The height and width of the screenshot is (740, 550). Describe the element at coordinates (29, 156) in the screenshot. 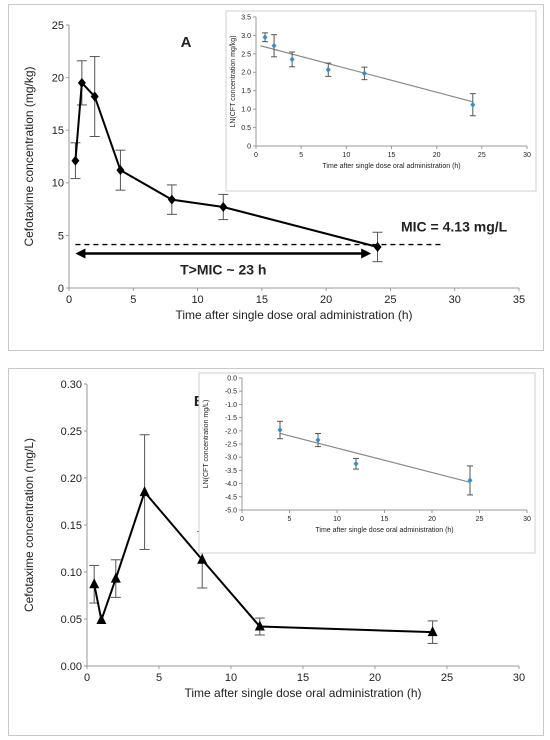

I see `chart-a-y-axis-title: Cefotaxime concentration (mg/kg)` at that location.